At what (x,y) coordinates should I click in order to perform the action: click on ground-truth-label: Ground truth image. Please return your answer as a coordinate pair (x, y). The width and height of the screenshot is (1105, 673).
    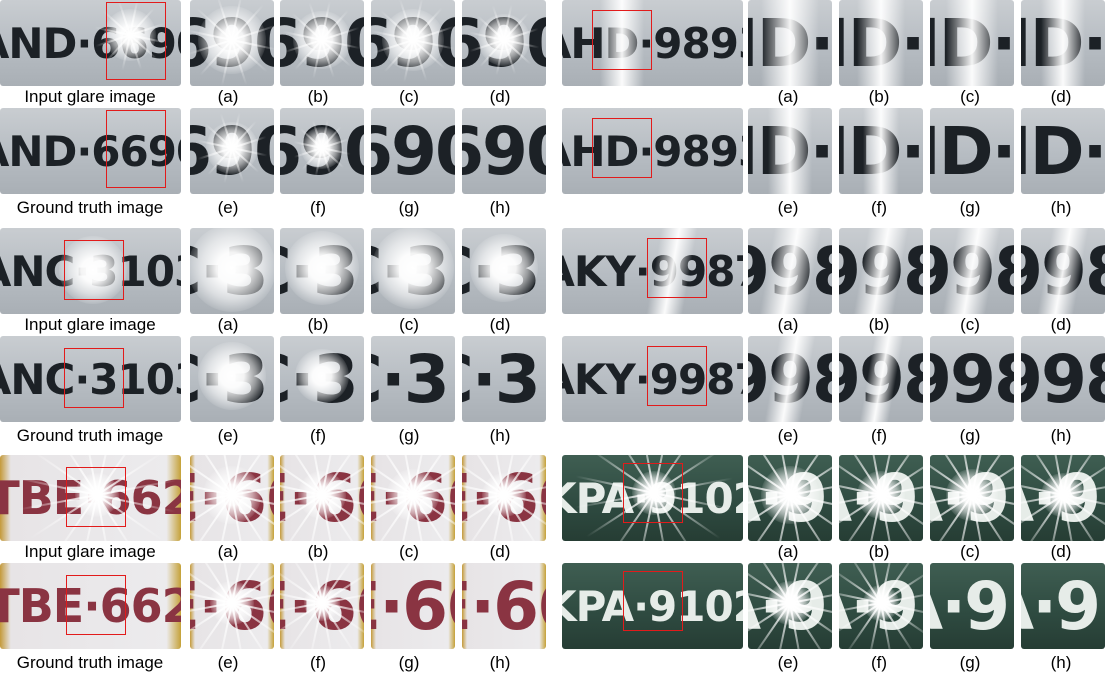
    Looking at the image, I should click on (90, 207).